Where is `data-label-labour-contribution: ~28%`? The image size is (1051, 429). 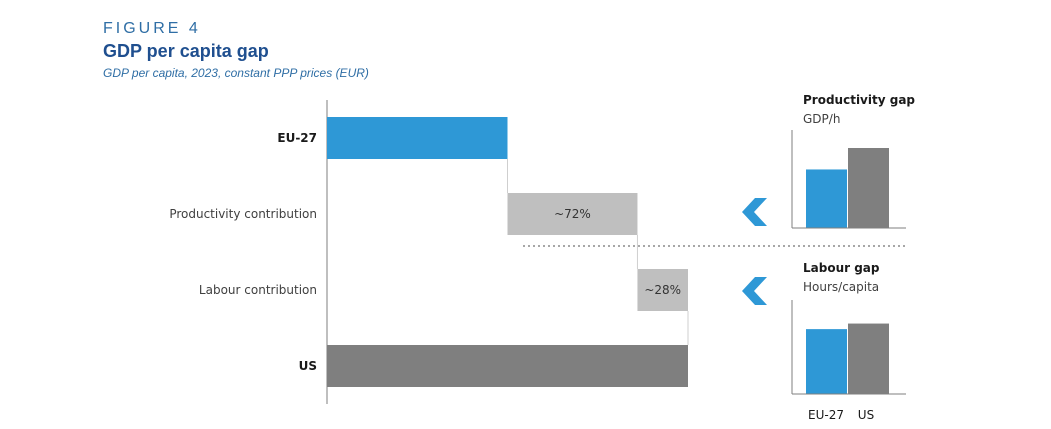
data-label-labour-contribution: ~28% is located at coordinates (662, 290).